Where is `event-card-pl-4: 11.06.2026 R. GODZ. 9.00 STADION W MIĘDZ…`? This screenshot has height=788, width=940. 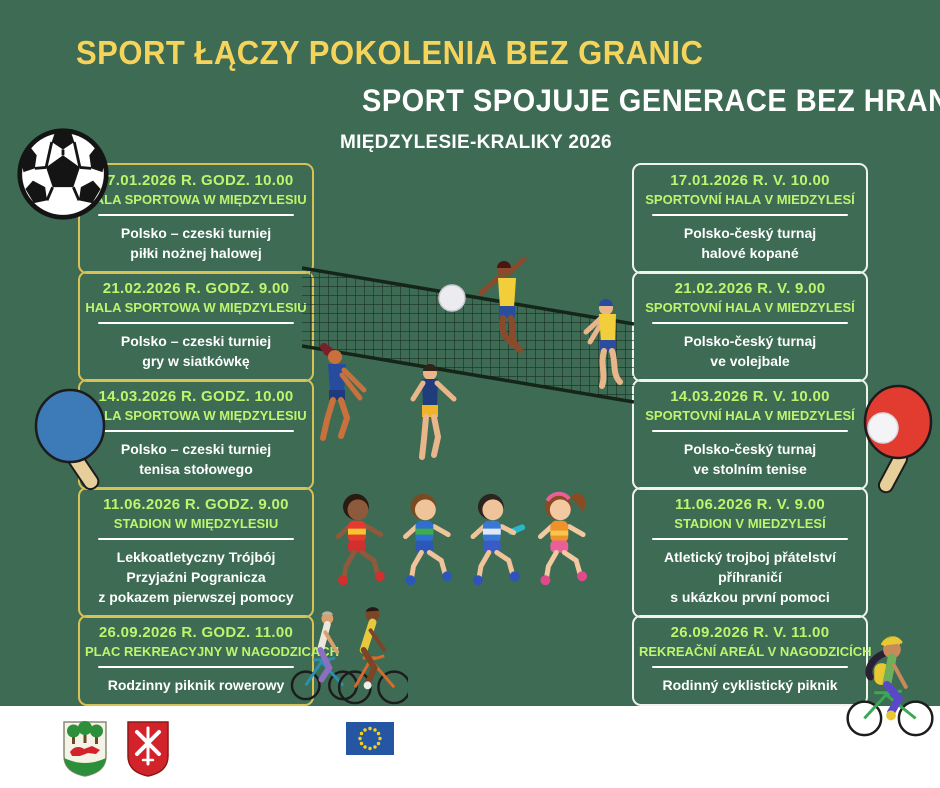 event-card-pl-4: 11.06.2026 R. GODZ. 9.00 STADION W MIĘDZ… is located at coordinates (196, 552).